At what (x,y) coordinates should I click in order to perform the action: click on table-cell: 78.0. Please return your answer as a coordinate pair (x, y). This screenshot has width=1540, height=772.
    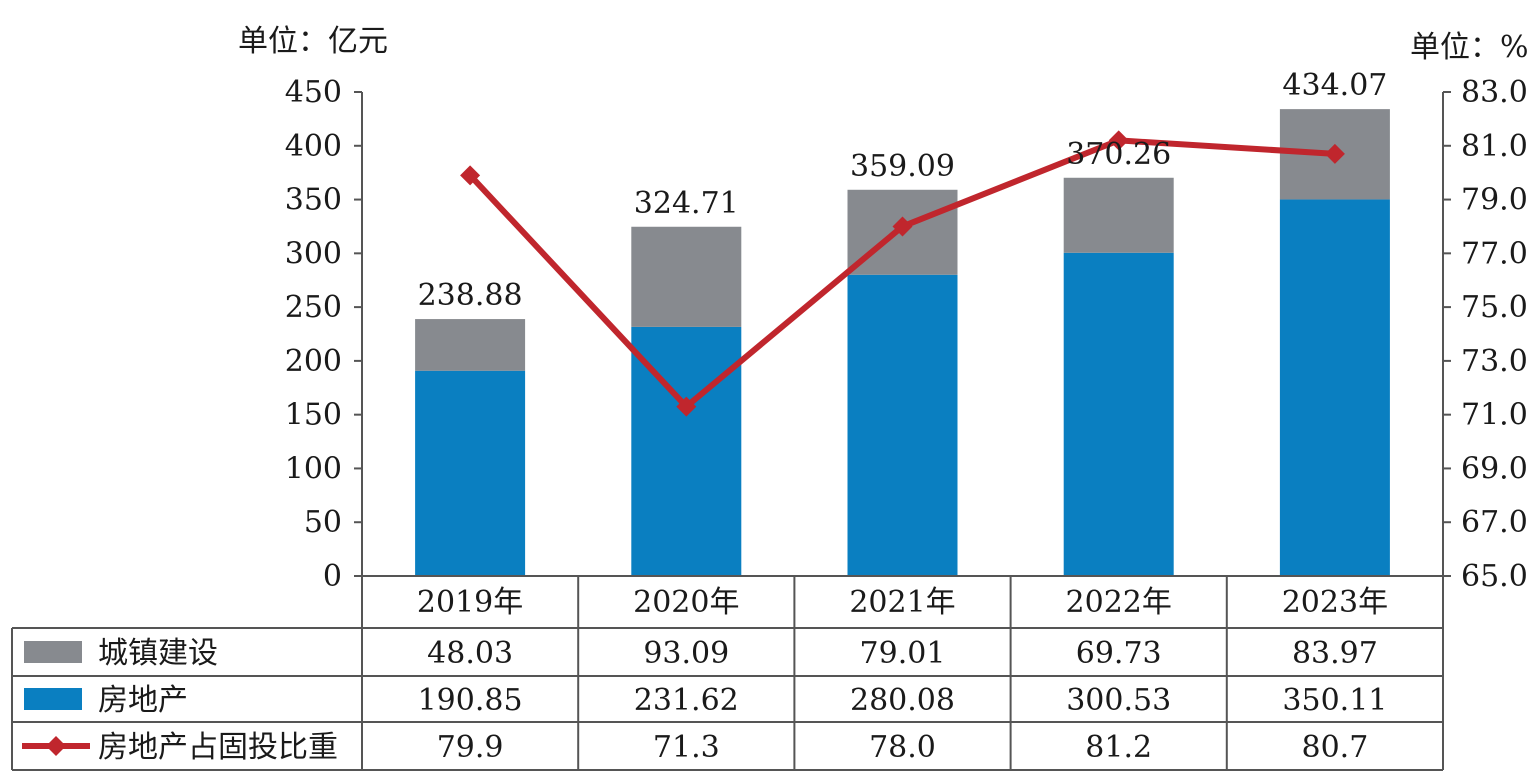
    Looking at the image, I should click on (902, 747).